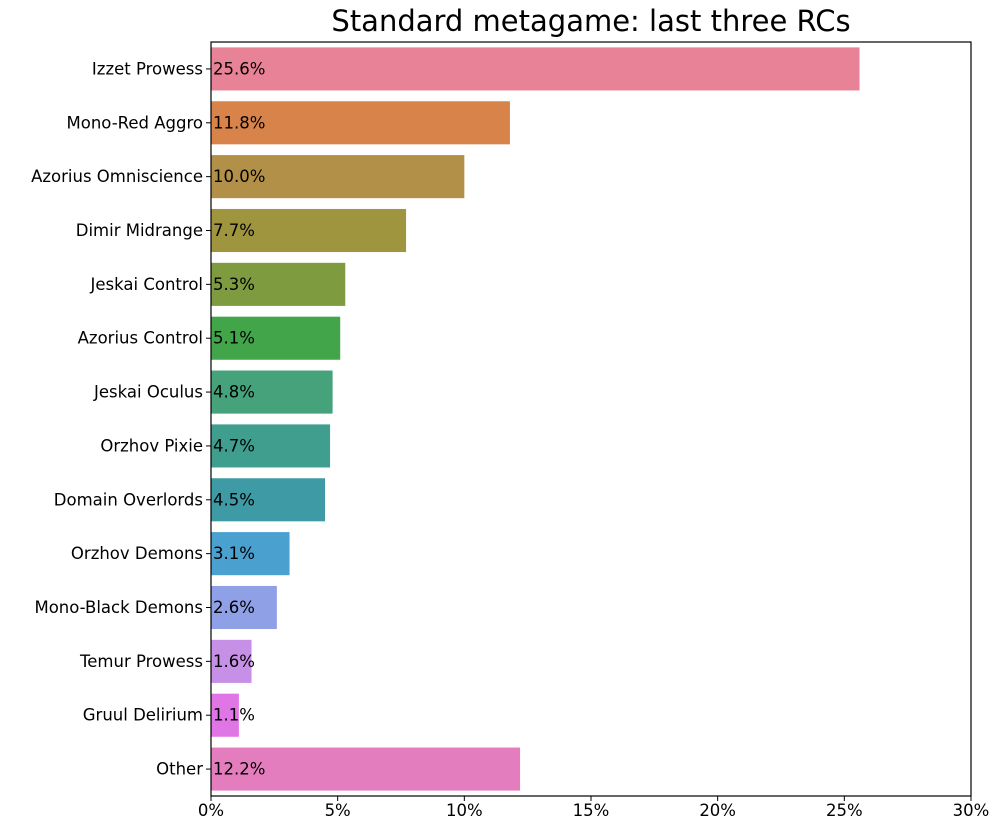  Describe the element at coordinates (211, 810) in the screenshot. I see `x-tick-label-0: 0%` at that location.